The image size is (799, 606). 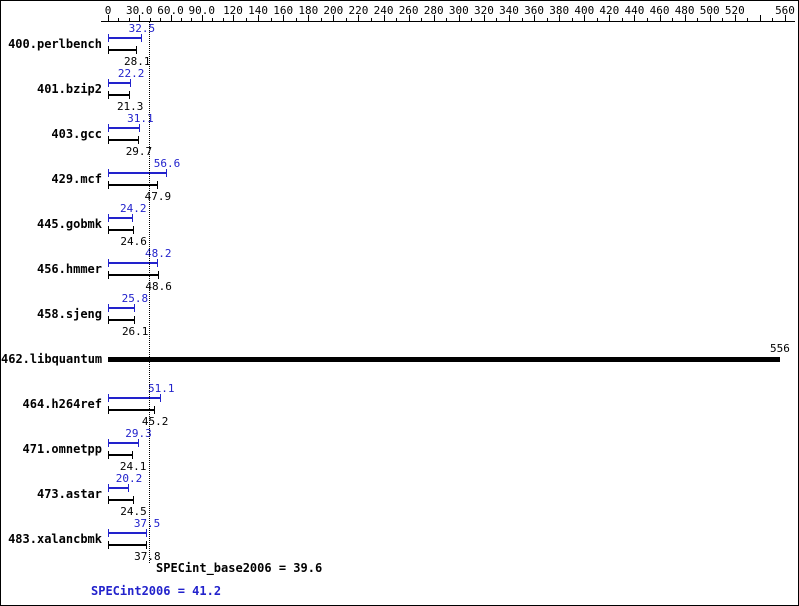 What do you see at coordinates (138, 433) in the screenshot?
I see `peak-value-label: 29.3` at bounding box center [138, 433].